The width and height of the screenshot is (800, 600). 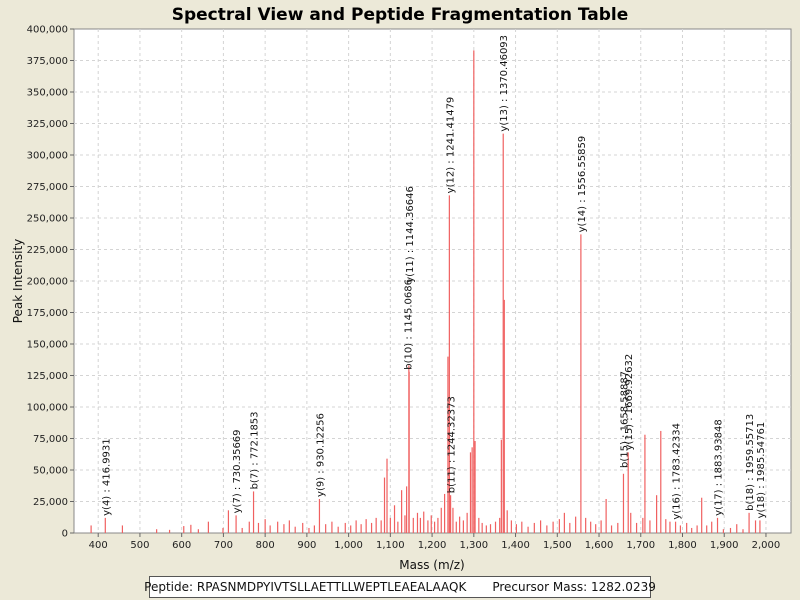 What do you see at coordinates (50, 502) in the screenshot?
I see `y-tick-label: 25,000` at bounding box center [50, 502].